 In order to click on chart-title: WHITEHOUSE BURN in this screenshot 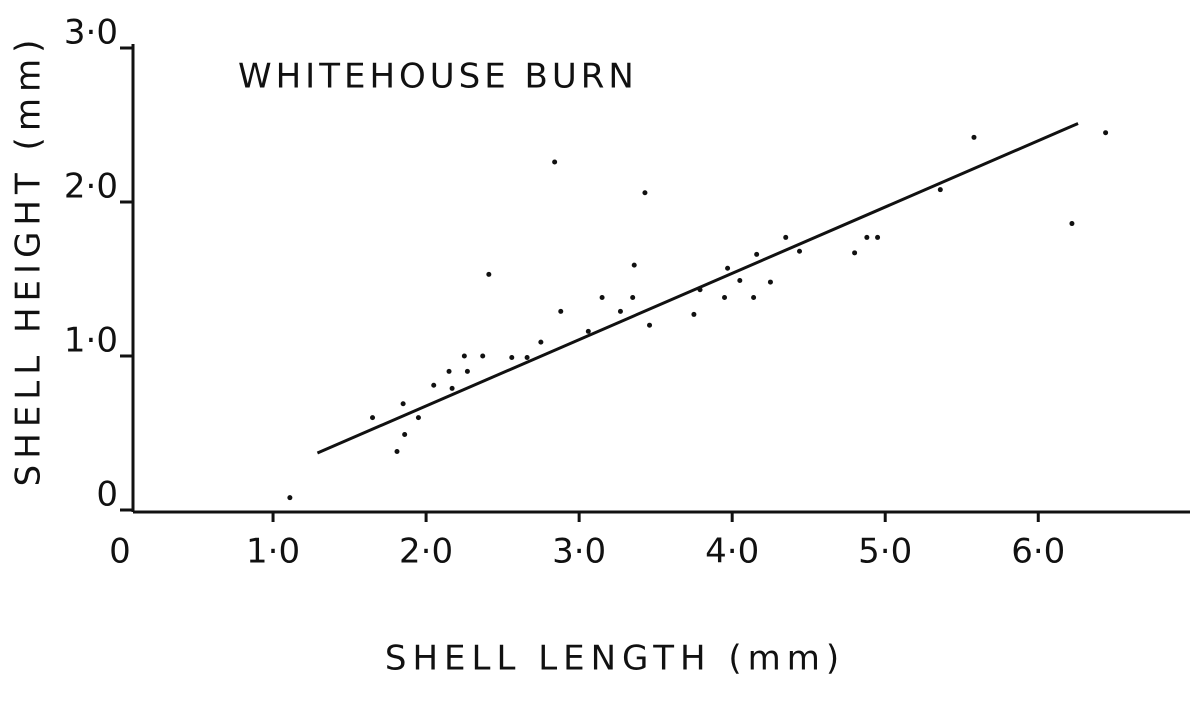, I will do `click(438, 77)`.